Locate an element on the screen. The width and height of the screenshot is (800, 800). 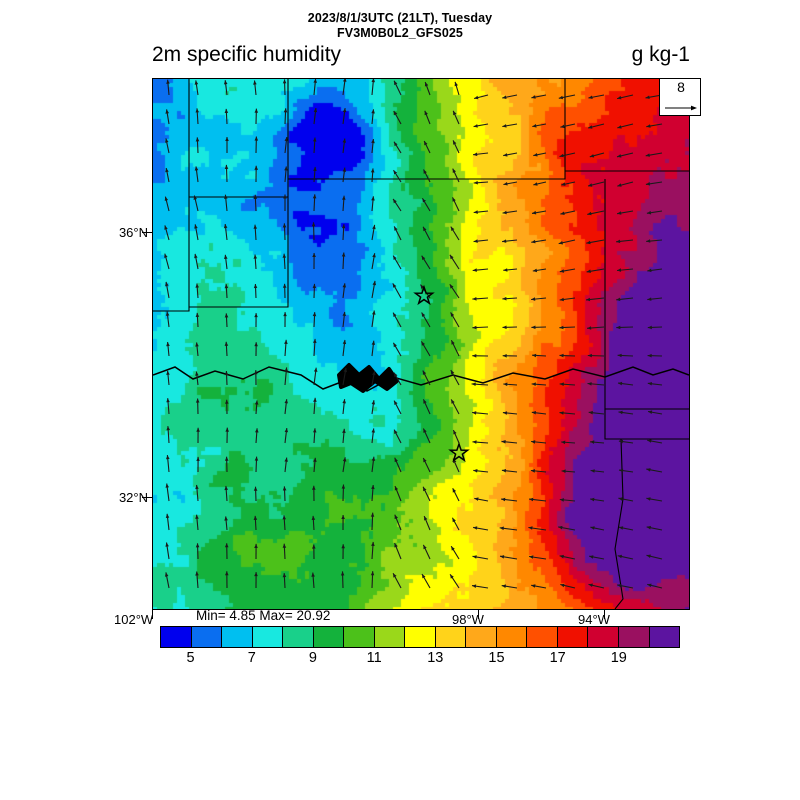
subtitle-row: 2m specific humidity g kg-1 is located at coordinates (421, 56).